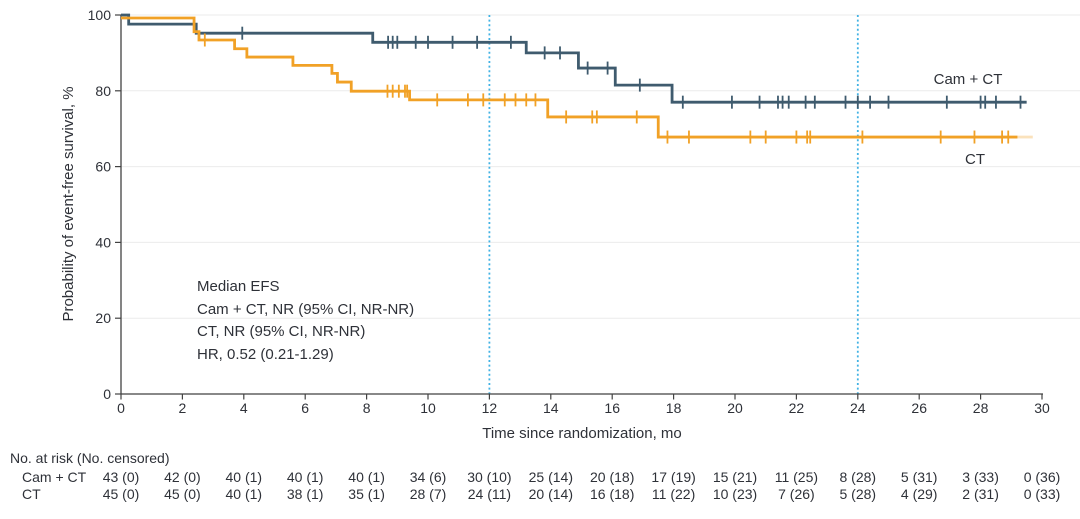  I want to click on risk-cell: 11 (22), so click(673, 494).